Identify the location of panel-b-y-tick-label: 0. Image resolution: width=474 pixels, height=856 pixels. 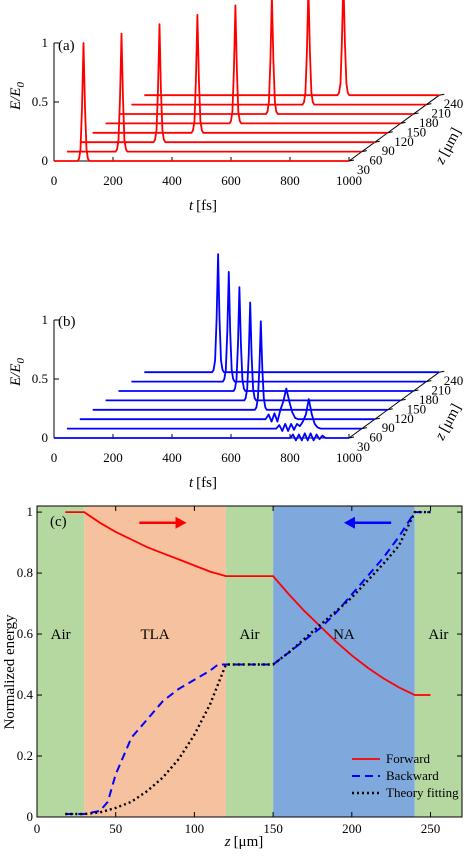
(45, 437).